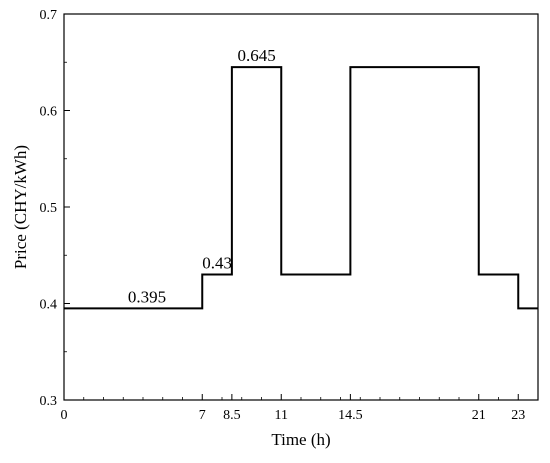  I want to click on y-axis: 0.3 0.4 0.5 0.6 0.7, so click(55, 208).